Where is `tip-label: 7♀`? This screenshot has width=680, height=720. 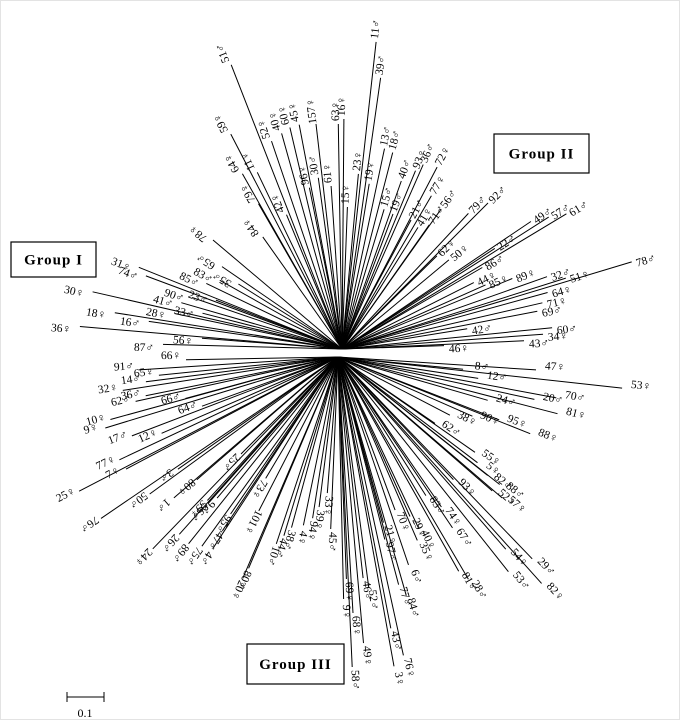
tip-label: 7♀ is located at coordinates (113, 472).